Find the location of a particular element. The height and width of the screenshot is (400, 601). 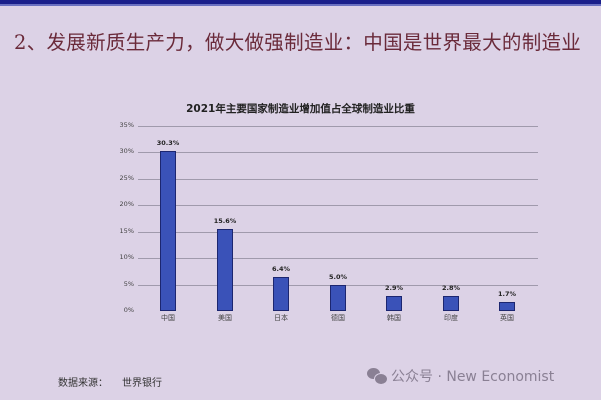

x-tick-label: 印度 is located at coordinates (451, 318).